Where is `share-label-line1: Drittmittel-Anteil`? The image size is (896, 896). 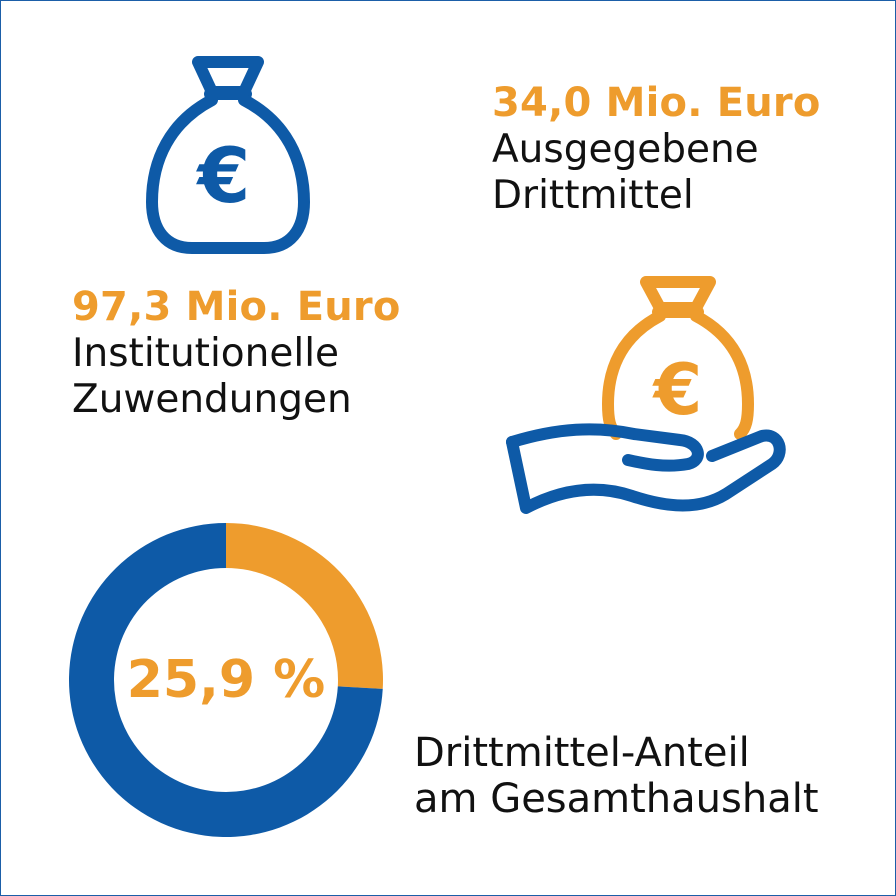
share-label-line1: Drittmittel-Anteil is located at coordinates (582, 753).